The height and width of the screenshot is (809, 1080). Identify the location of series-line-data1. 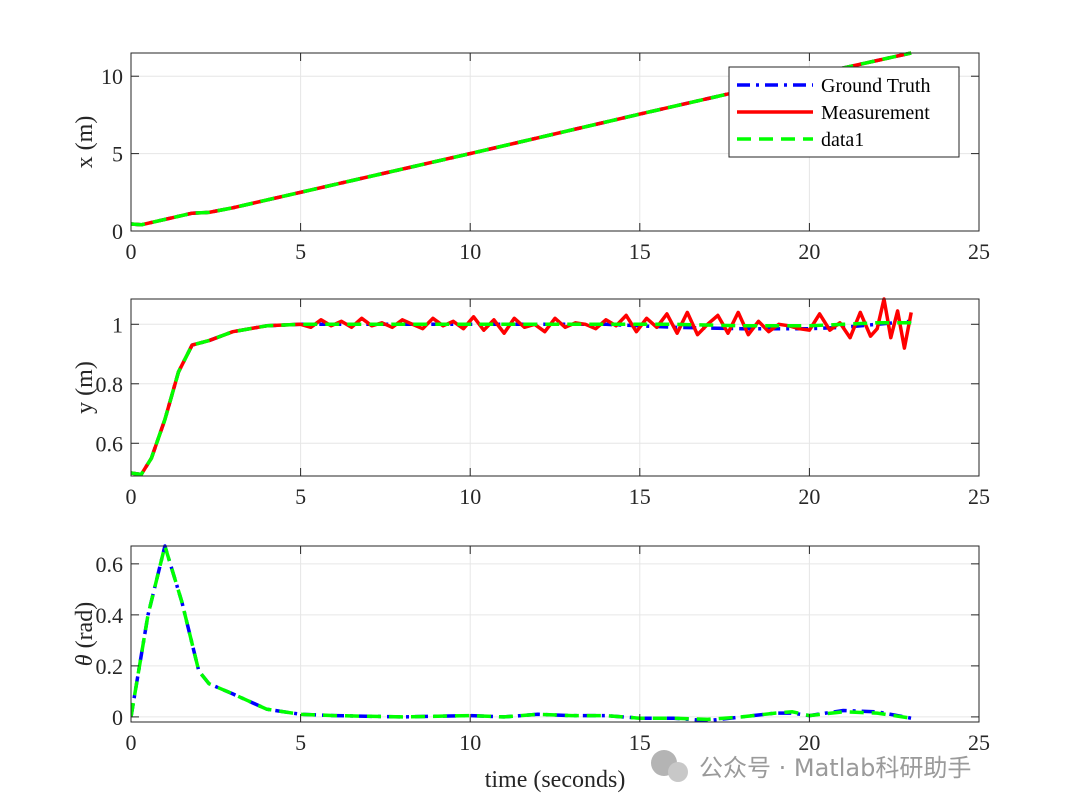
(521, 399).